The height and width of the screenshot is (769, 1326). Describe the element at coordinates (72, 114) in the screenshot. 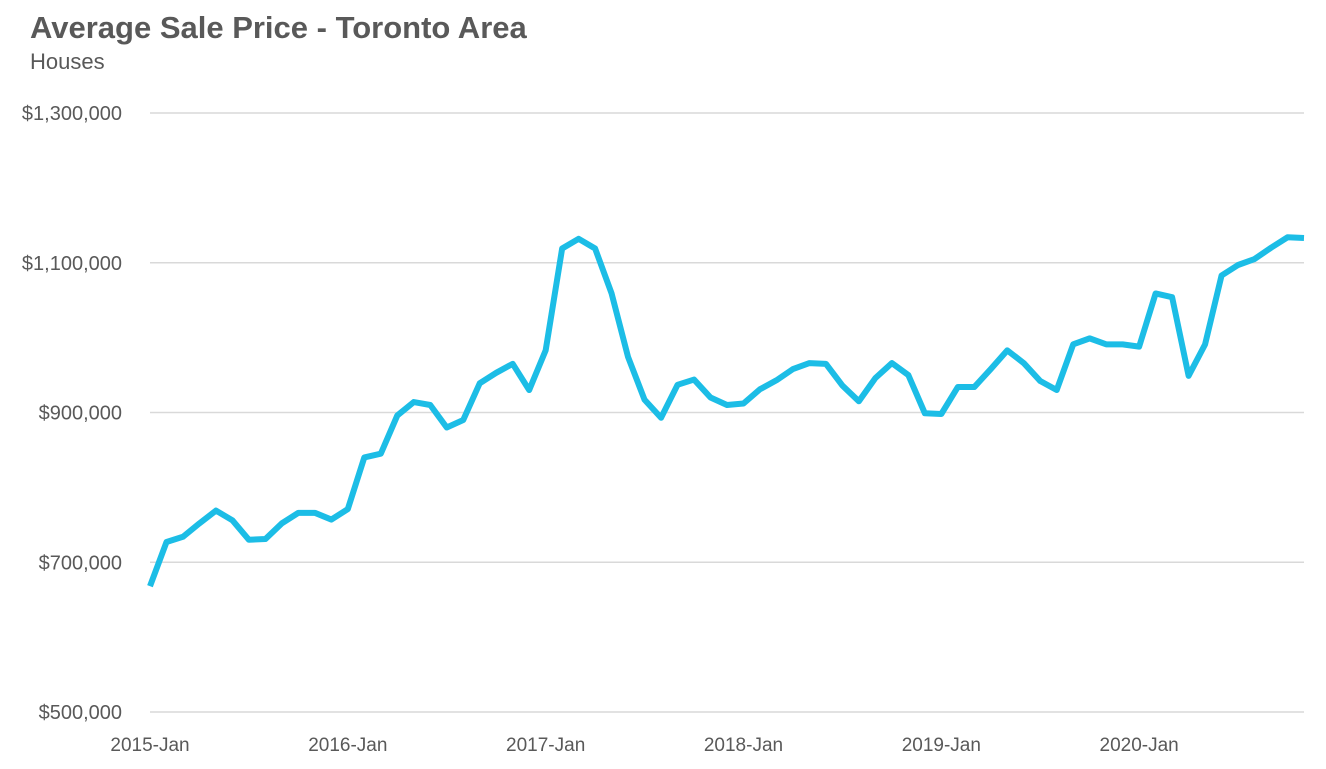

I see `y-tick-label: $1,300,000` at that location.